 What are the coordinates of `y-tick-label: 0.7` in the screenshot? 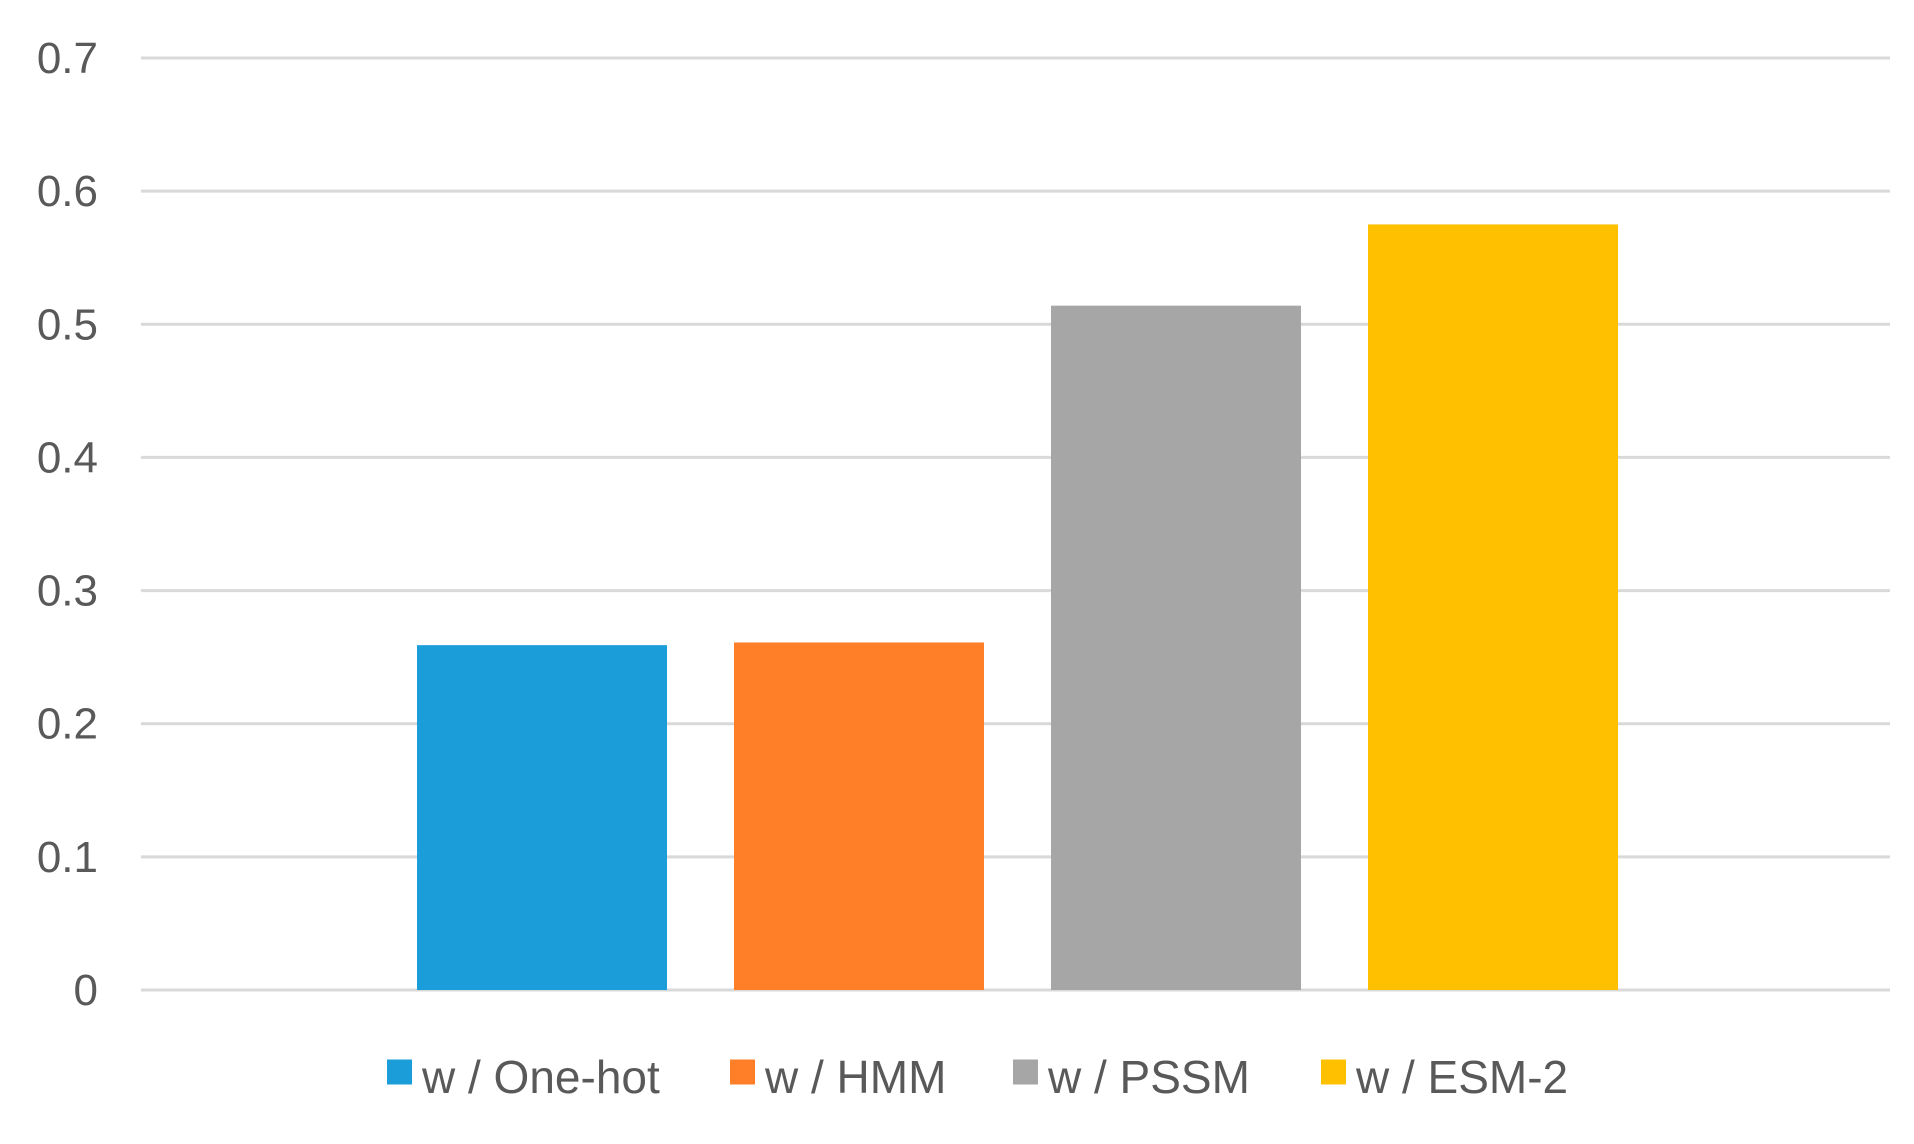 It's located at (67, 58).